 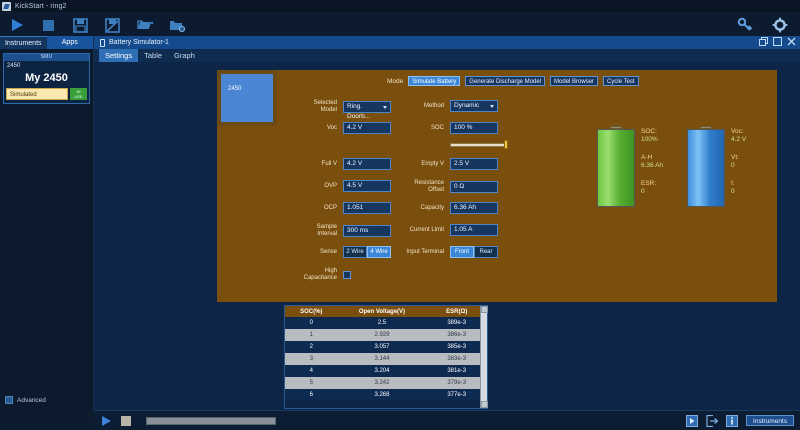 I want to click on resistance-offset-field: 0 Ω, so click(x=474, y=187).